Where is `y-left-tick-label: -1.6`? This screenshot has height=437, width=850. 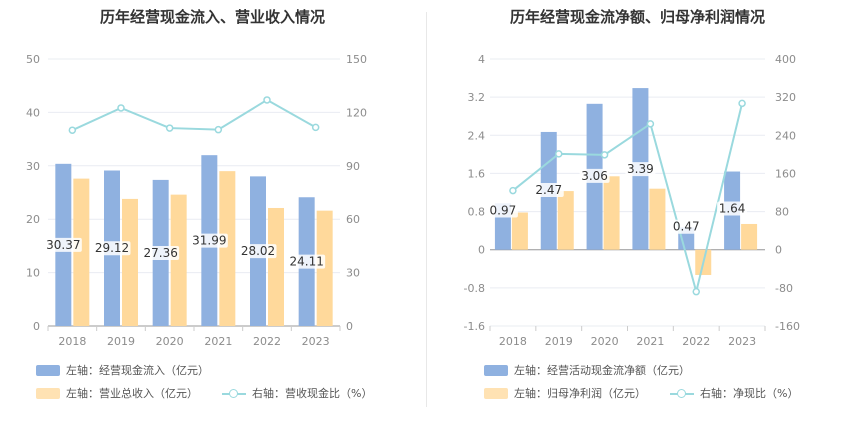
y-left-tick-label: -1.6 is located at coordinates (474, 326).